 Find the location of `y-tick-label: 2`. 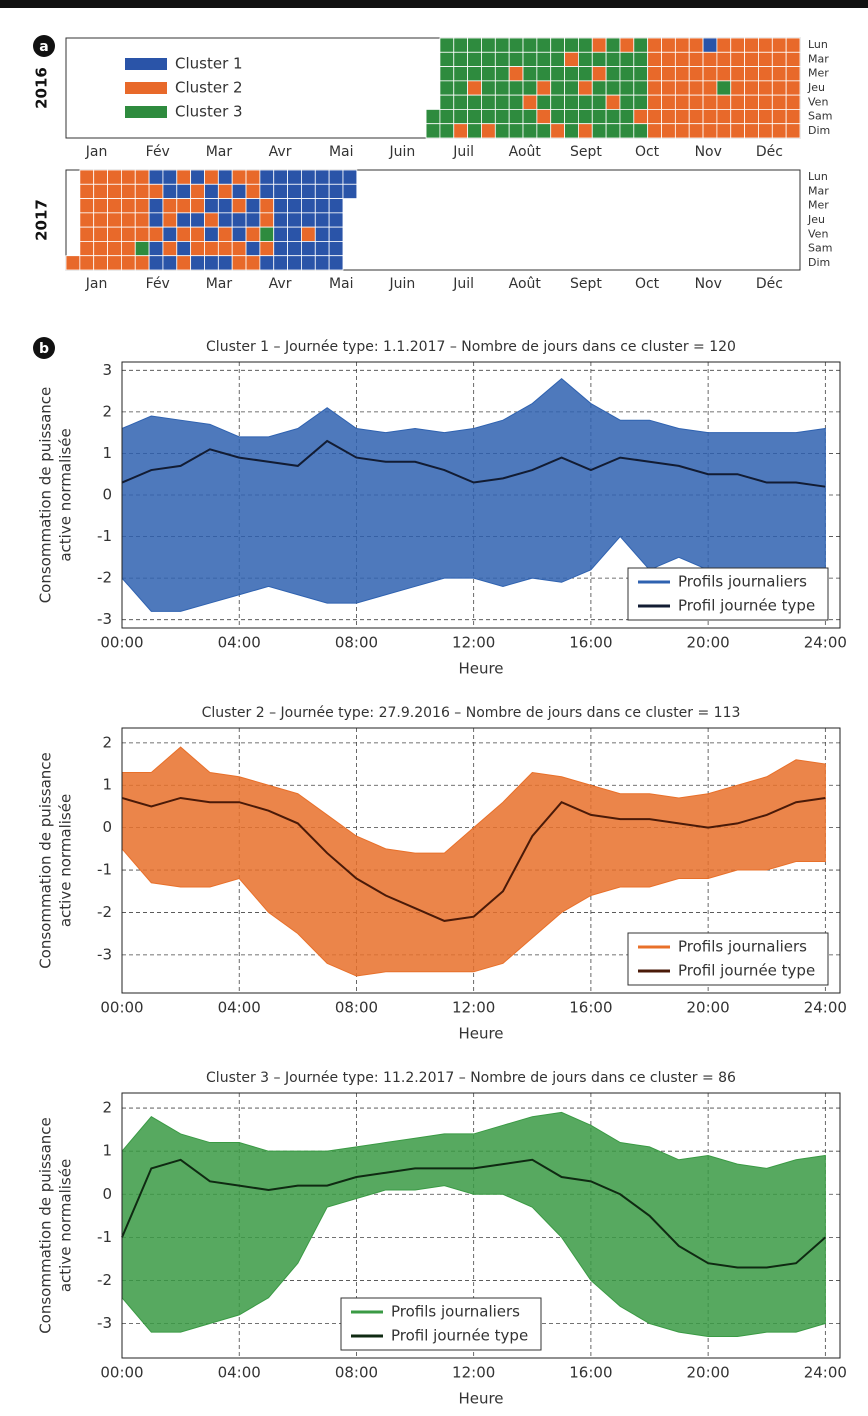

y-tick-label: 2 is located at coordinates (107, 411).